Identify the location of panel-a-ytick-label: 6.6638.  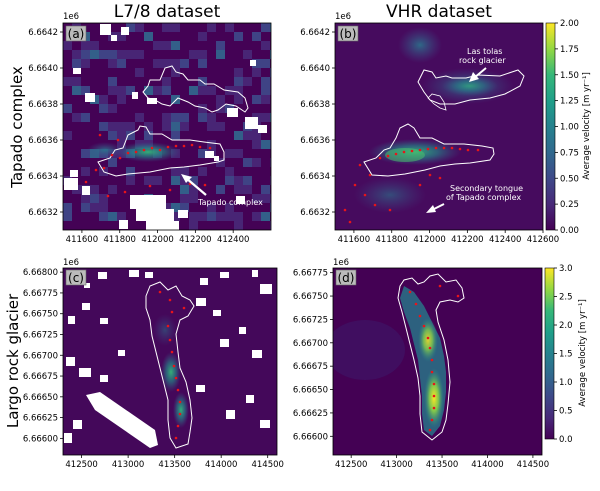
(43, 105).